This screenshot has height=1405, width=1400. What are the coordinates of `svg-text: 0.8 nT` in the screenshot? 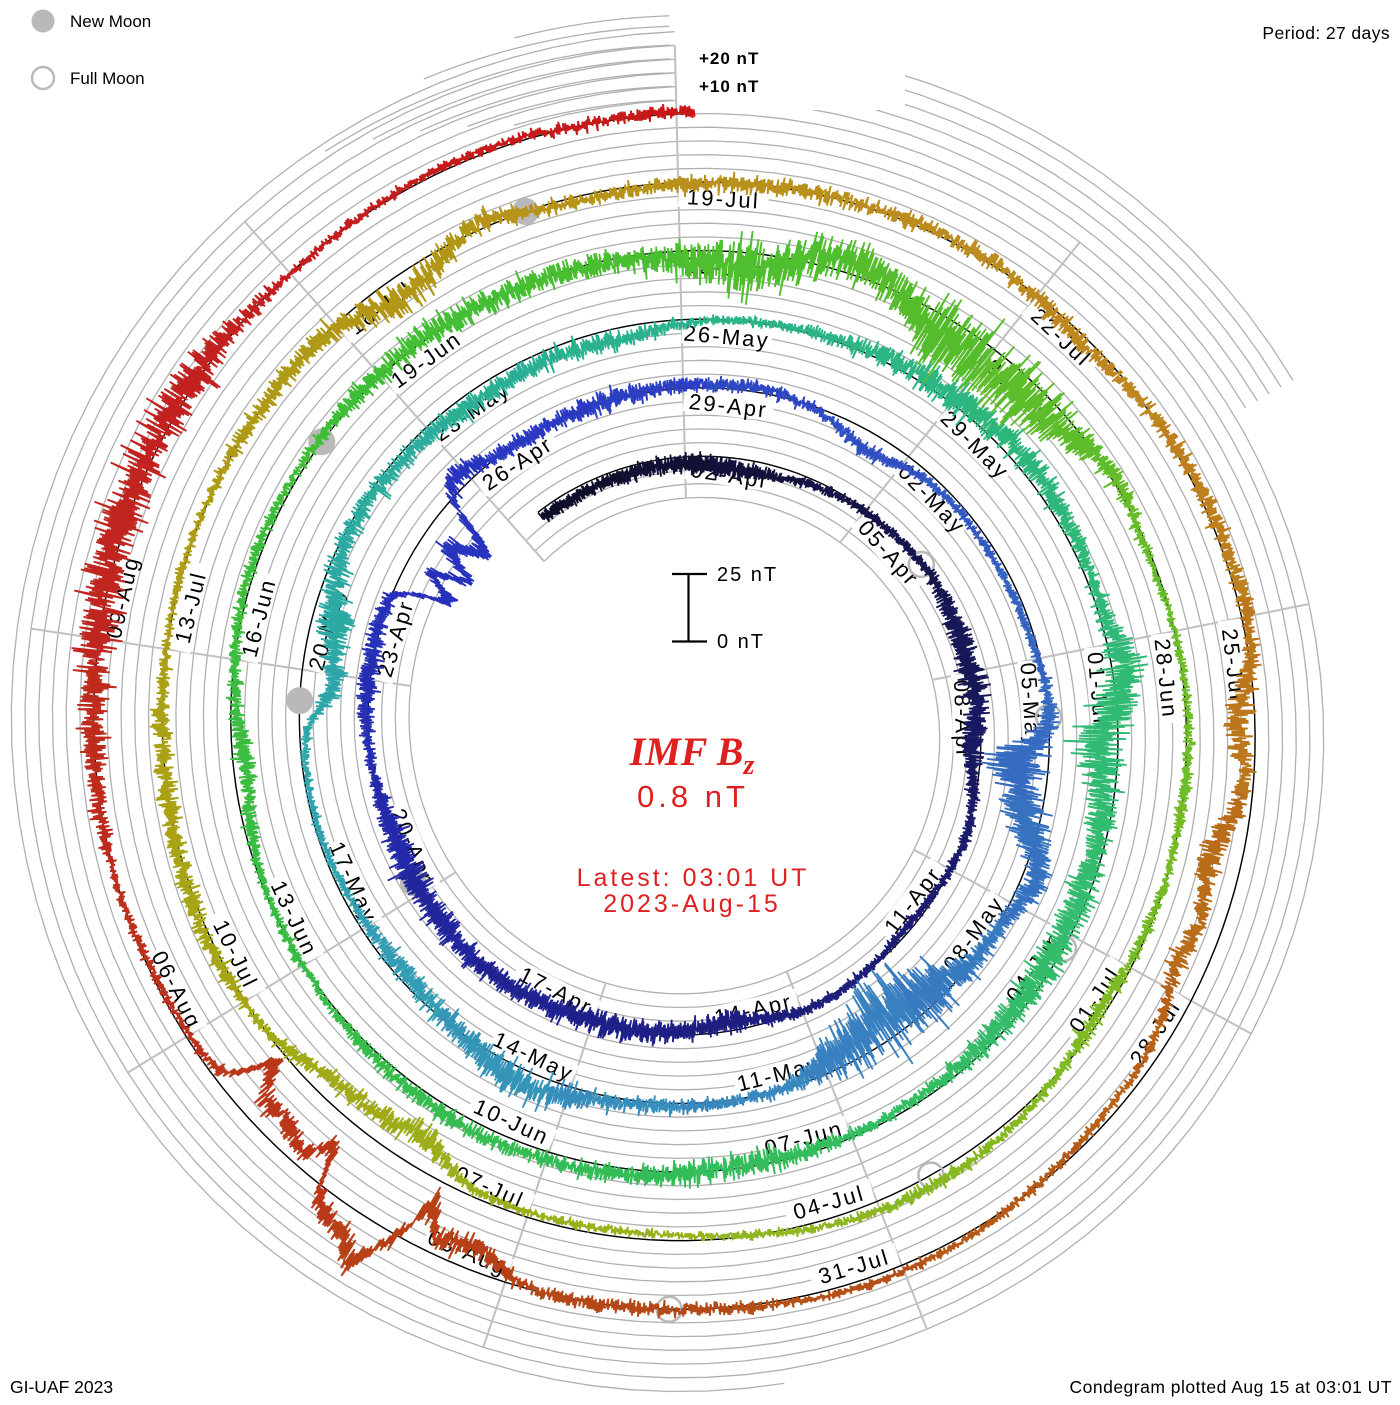 It's located at (693, 796).